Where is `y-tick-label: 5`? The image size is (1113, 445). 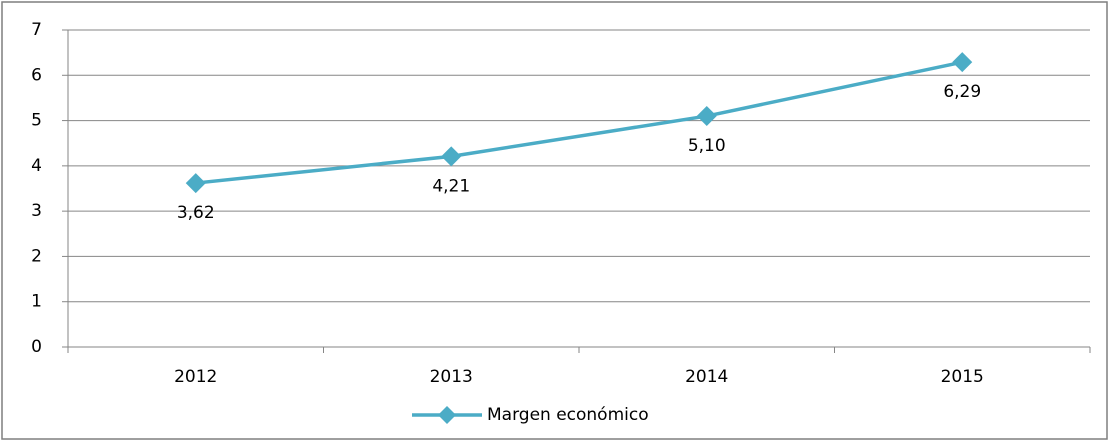 y-tick-label: 5 is located at coordinates (36, 121).